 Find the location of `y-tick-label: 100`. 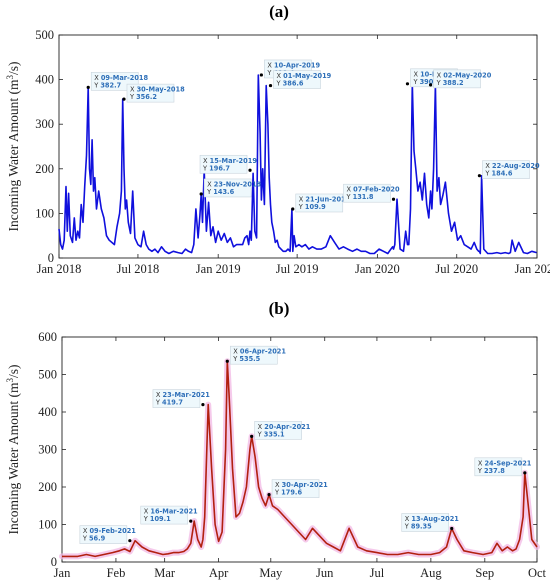

y-tick-label: 100 is located at coordinates (44, 213).